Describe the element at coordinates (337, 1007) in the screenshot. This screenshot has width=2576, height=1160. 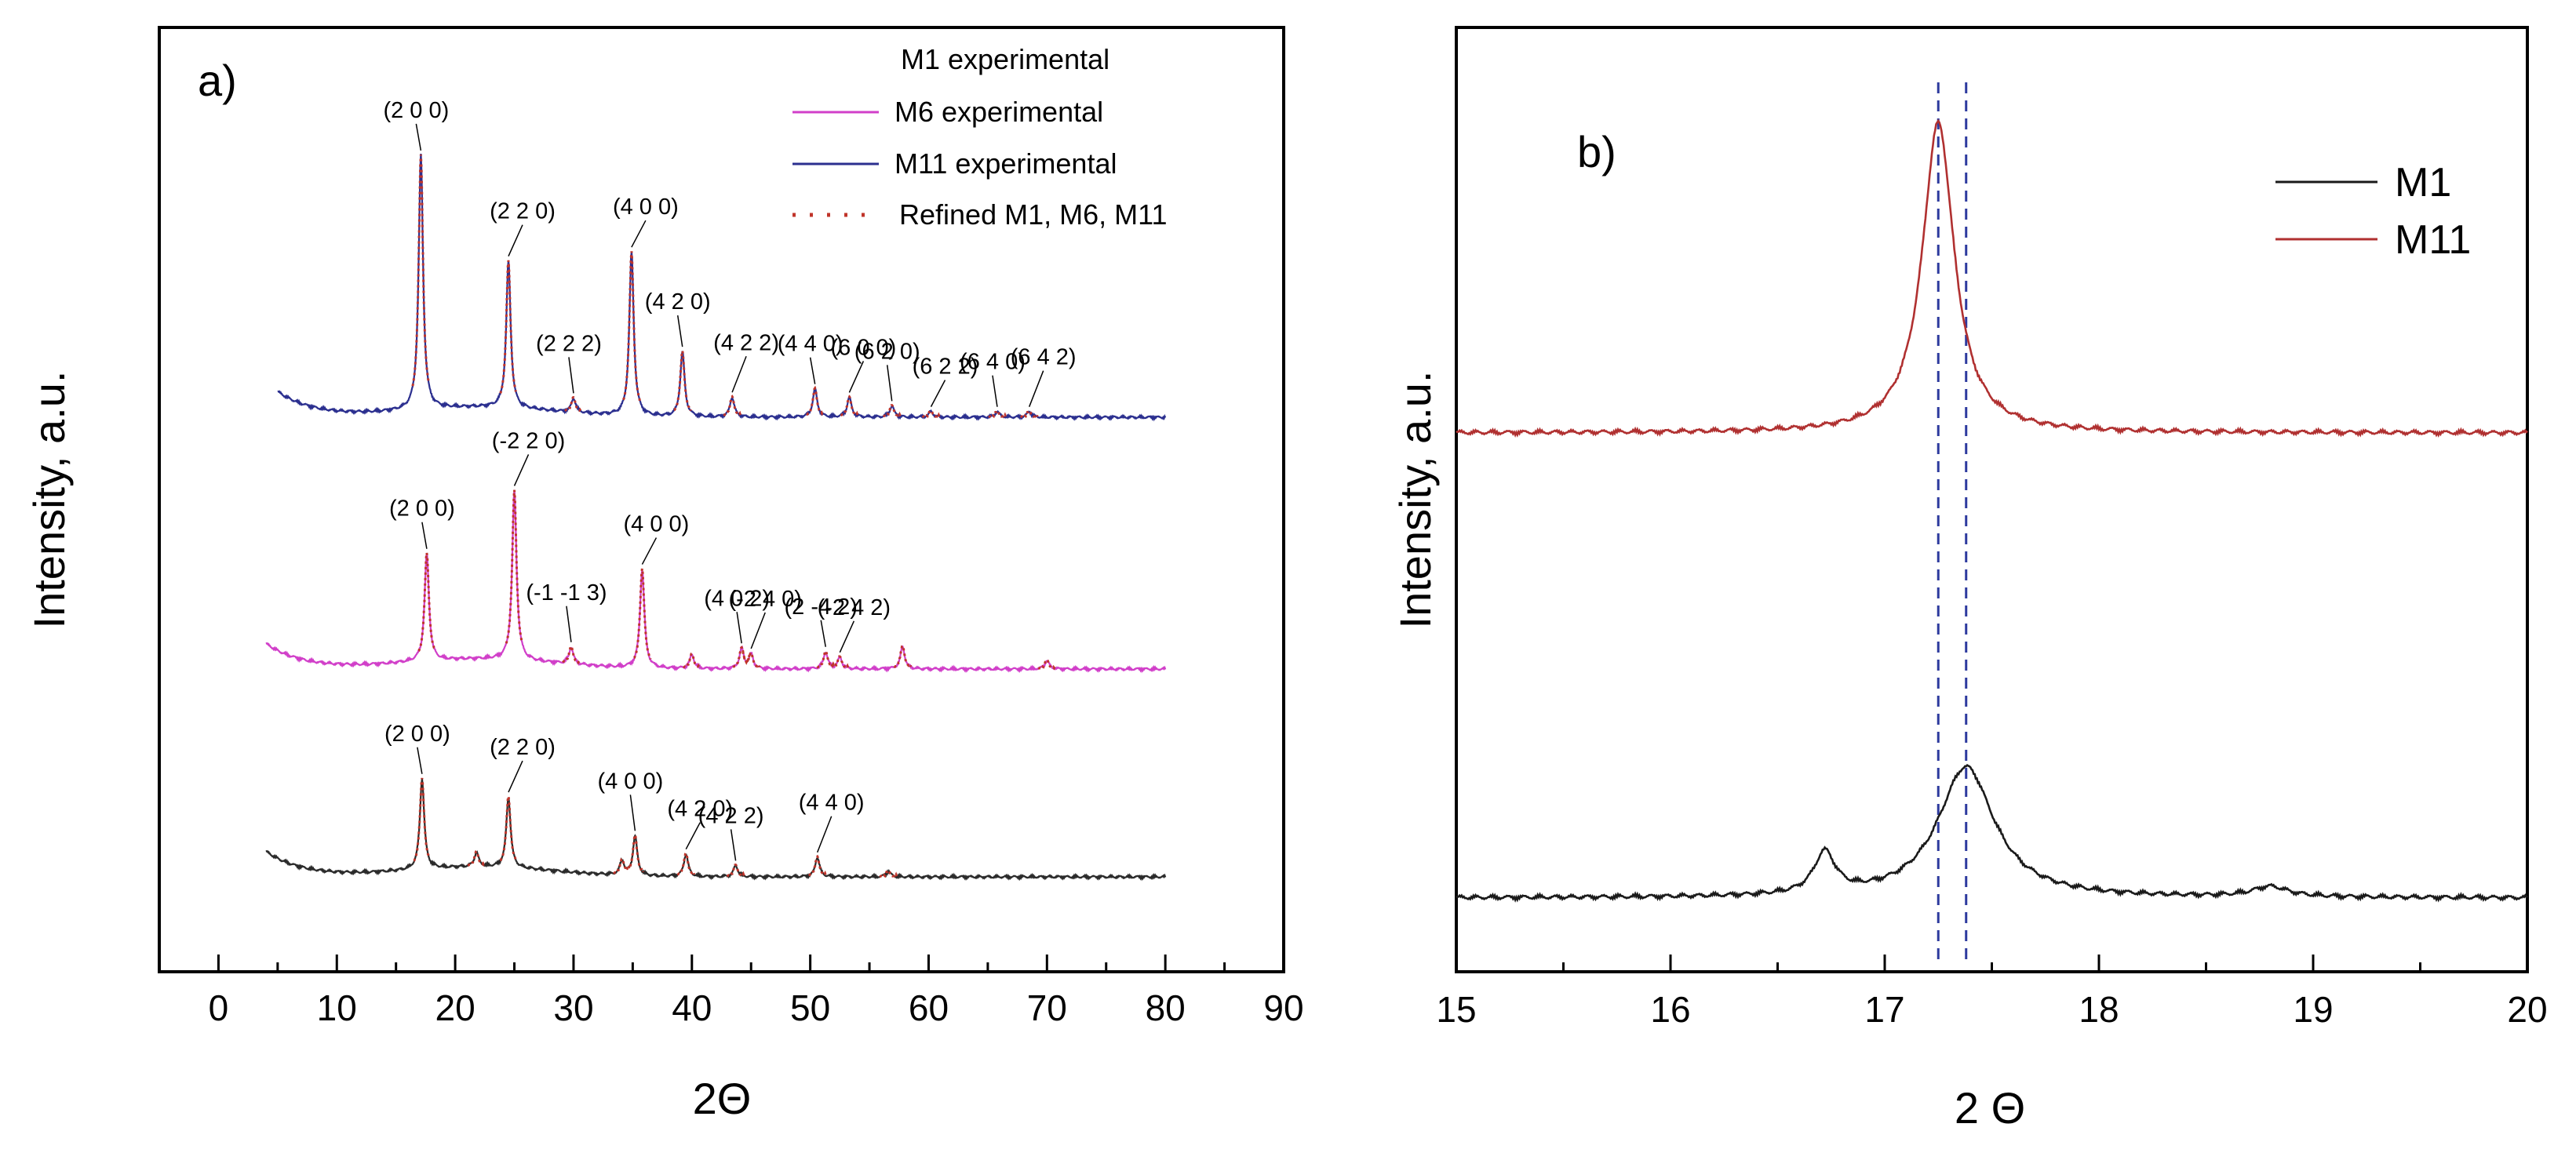
I see `x-tick-label-10: 10` at that location.